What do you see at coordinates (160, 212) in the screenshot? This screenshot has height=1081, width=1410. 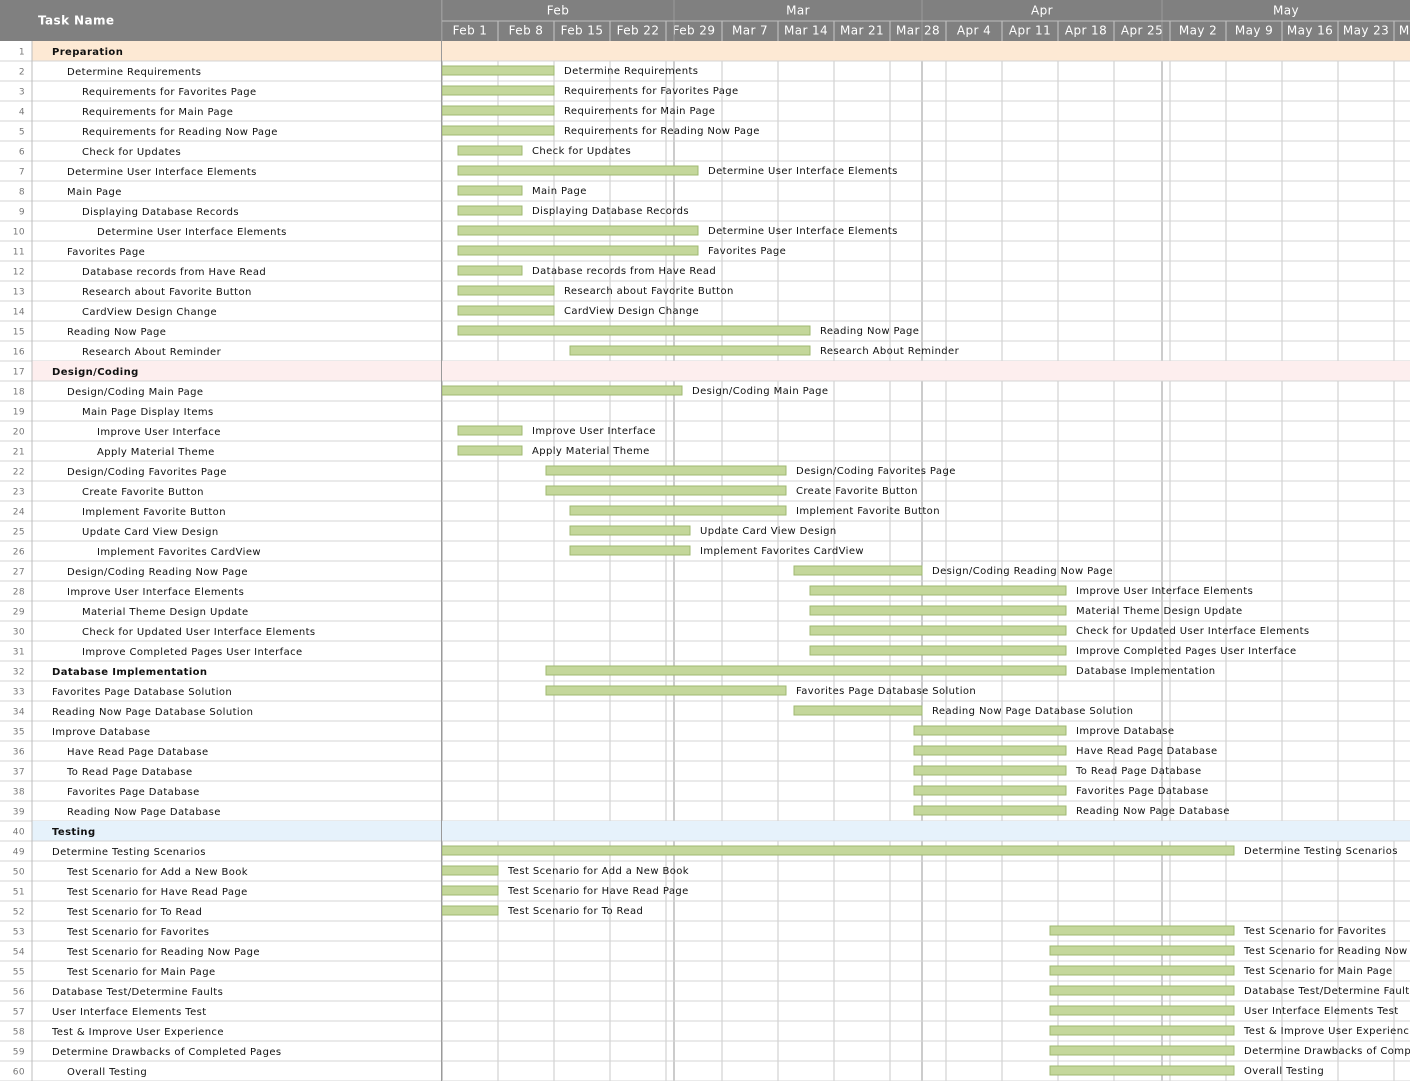 I see `task-name: Displaying Database Records` at bounding box center [160, 212].